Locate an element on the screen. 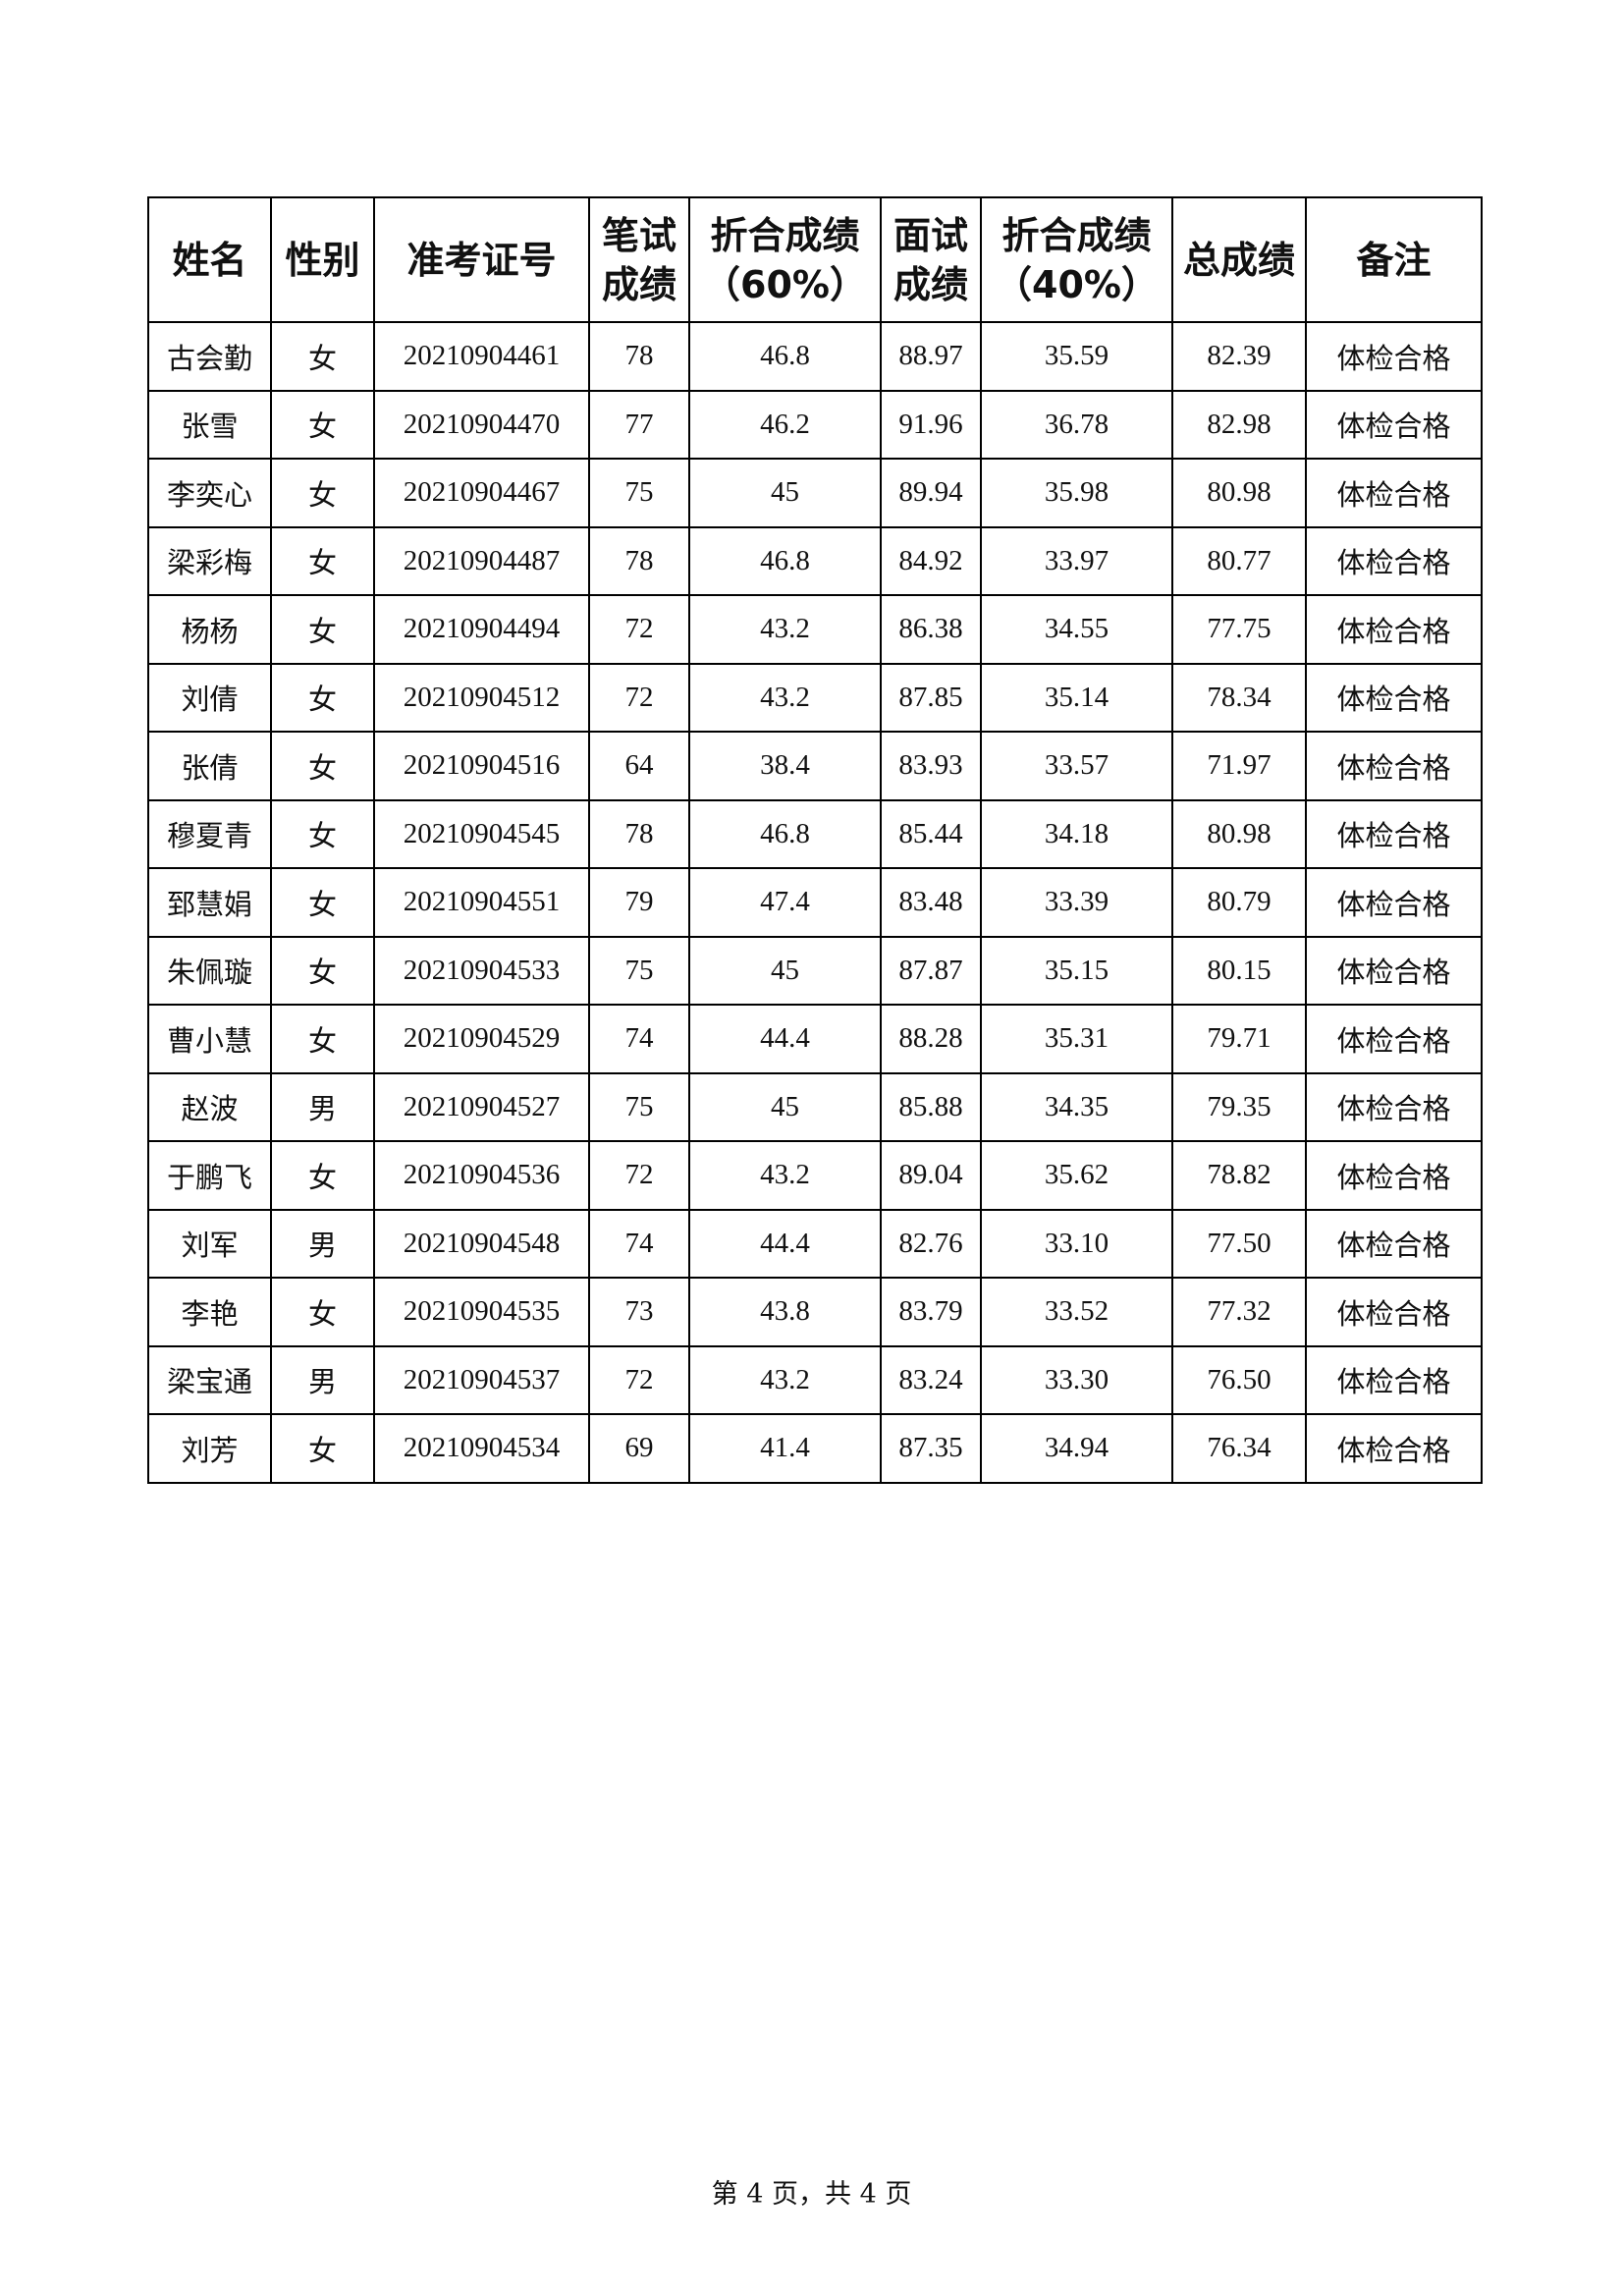  cell-total-score: 77.32 is located at coordinates (1239, 1312).